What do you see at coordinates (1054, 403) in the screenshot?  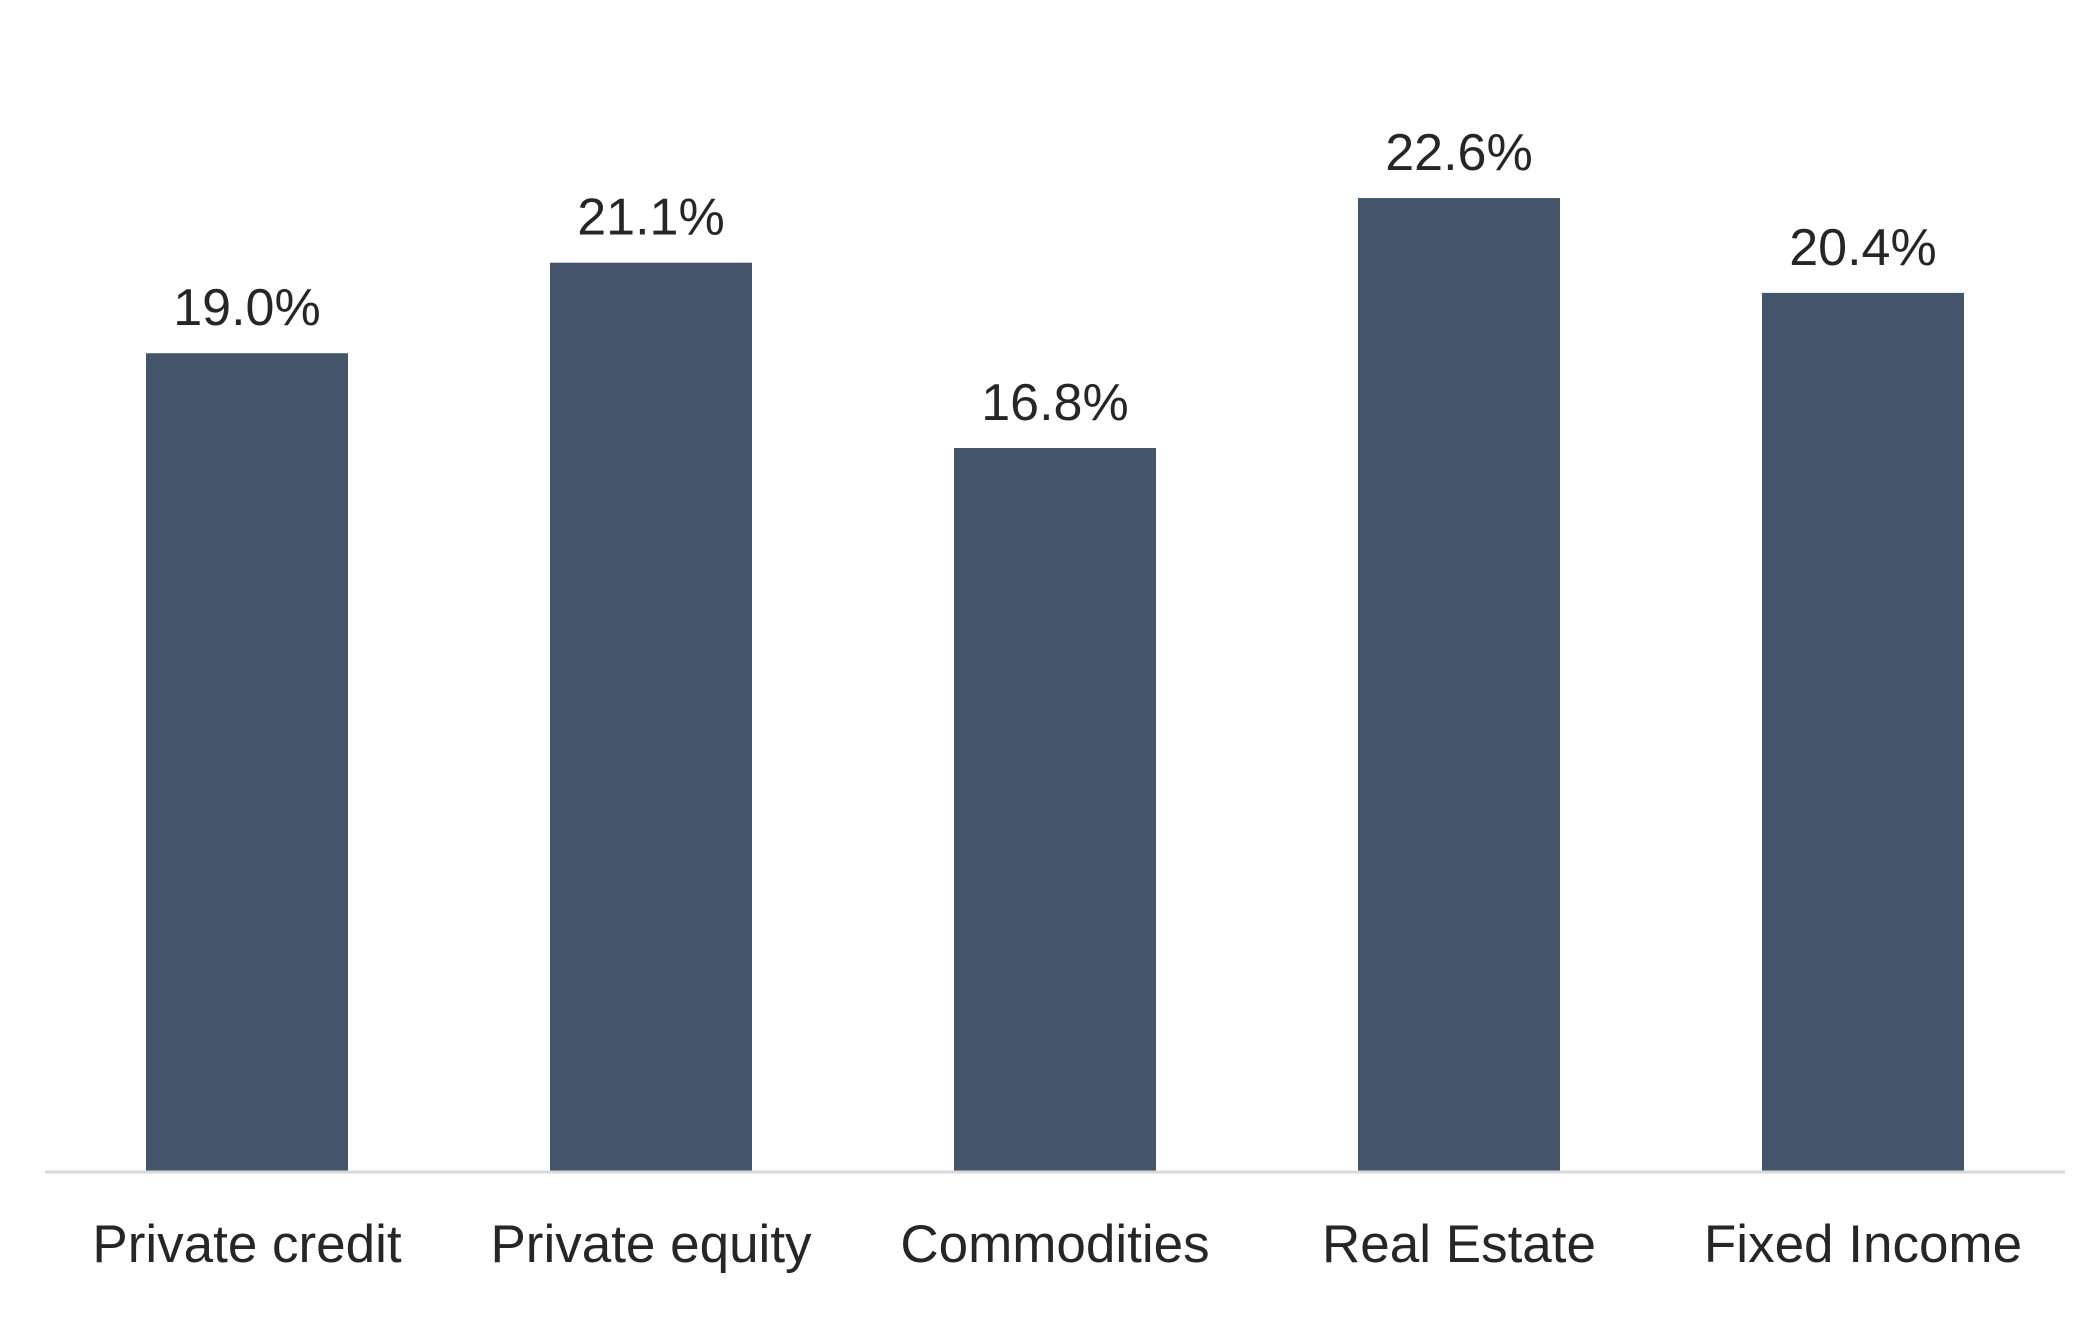 I see `data-label: 16.8%` at bounding box center [1054, 403].